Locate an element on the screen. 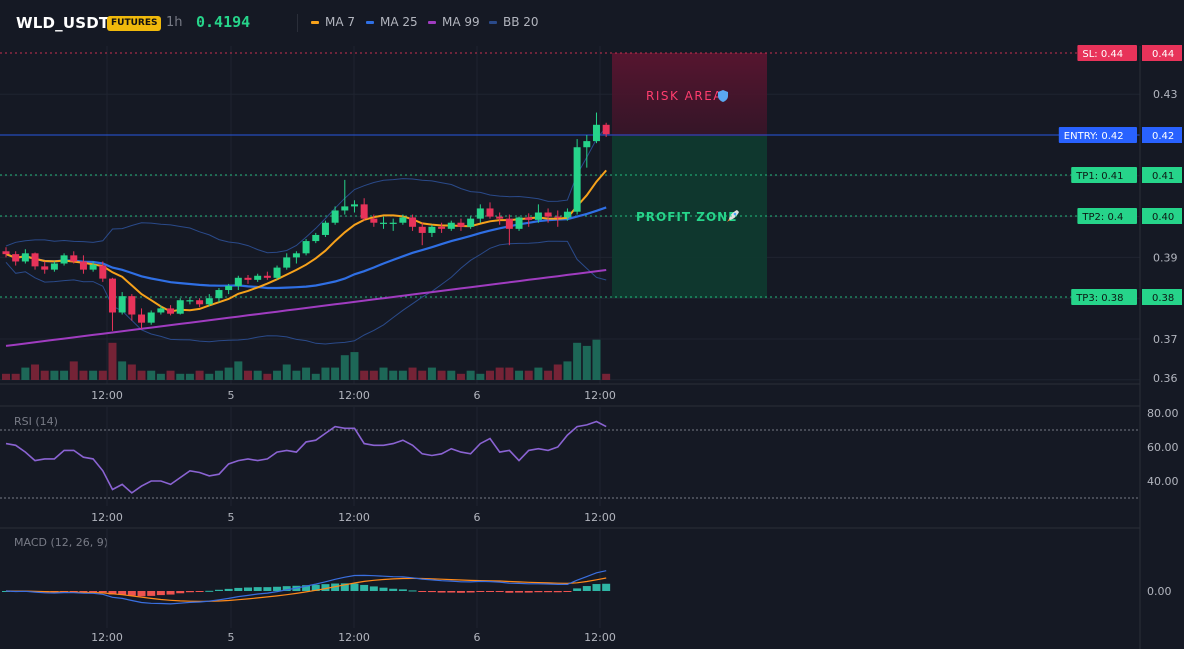 This screenshot has height=649, width=1184. legend-bb20: BB 20 is located at coordinates (514, 22).